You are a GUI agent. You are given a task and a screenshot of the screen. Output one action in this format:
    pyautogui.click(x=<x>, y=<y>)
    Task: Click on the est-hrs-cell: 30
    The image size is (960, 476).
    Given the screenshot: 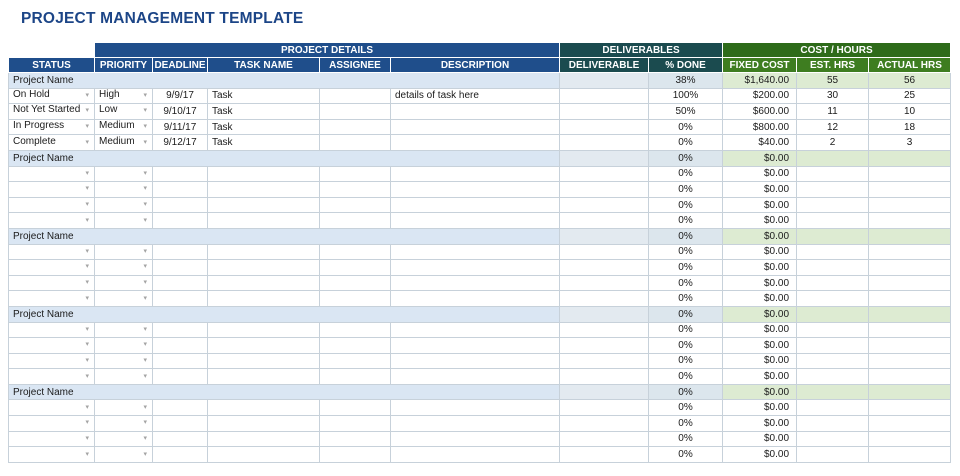 What is the action you would take?
    pyautogui.click(x=833, y=96)
    